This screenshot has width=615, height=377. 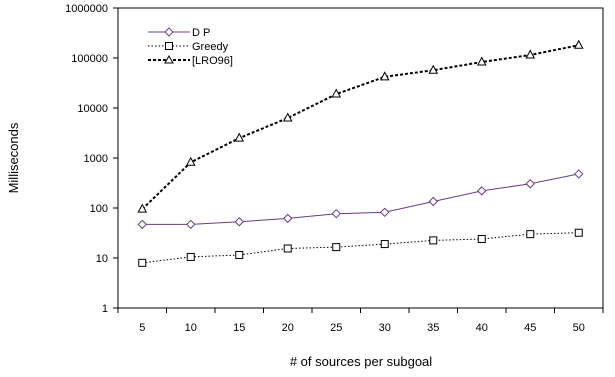 I want to click on x-tick-label: 35, so click(x=433, y=328).